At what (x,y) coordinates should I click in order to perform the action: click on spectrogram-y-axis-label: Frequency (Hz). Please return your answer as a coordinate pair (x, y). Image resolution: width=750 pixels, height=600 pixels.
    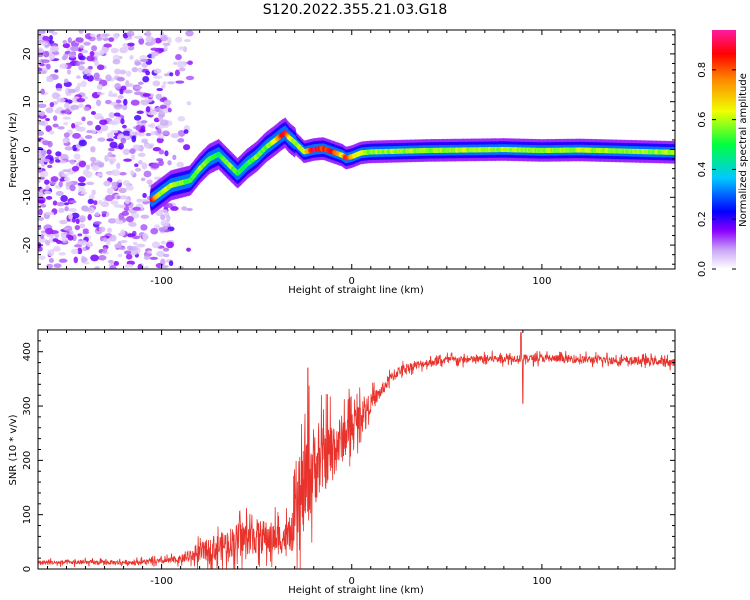
    Looking at the image, I should click on (13, 150).